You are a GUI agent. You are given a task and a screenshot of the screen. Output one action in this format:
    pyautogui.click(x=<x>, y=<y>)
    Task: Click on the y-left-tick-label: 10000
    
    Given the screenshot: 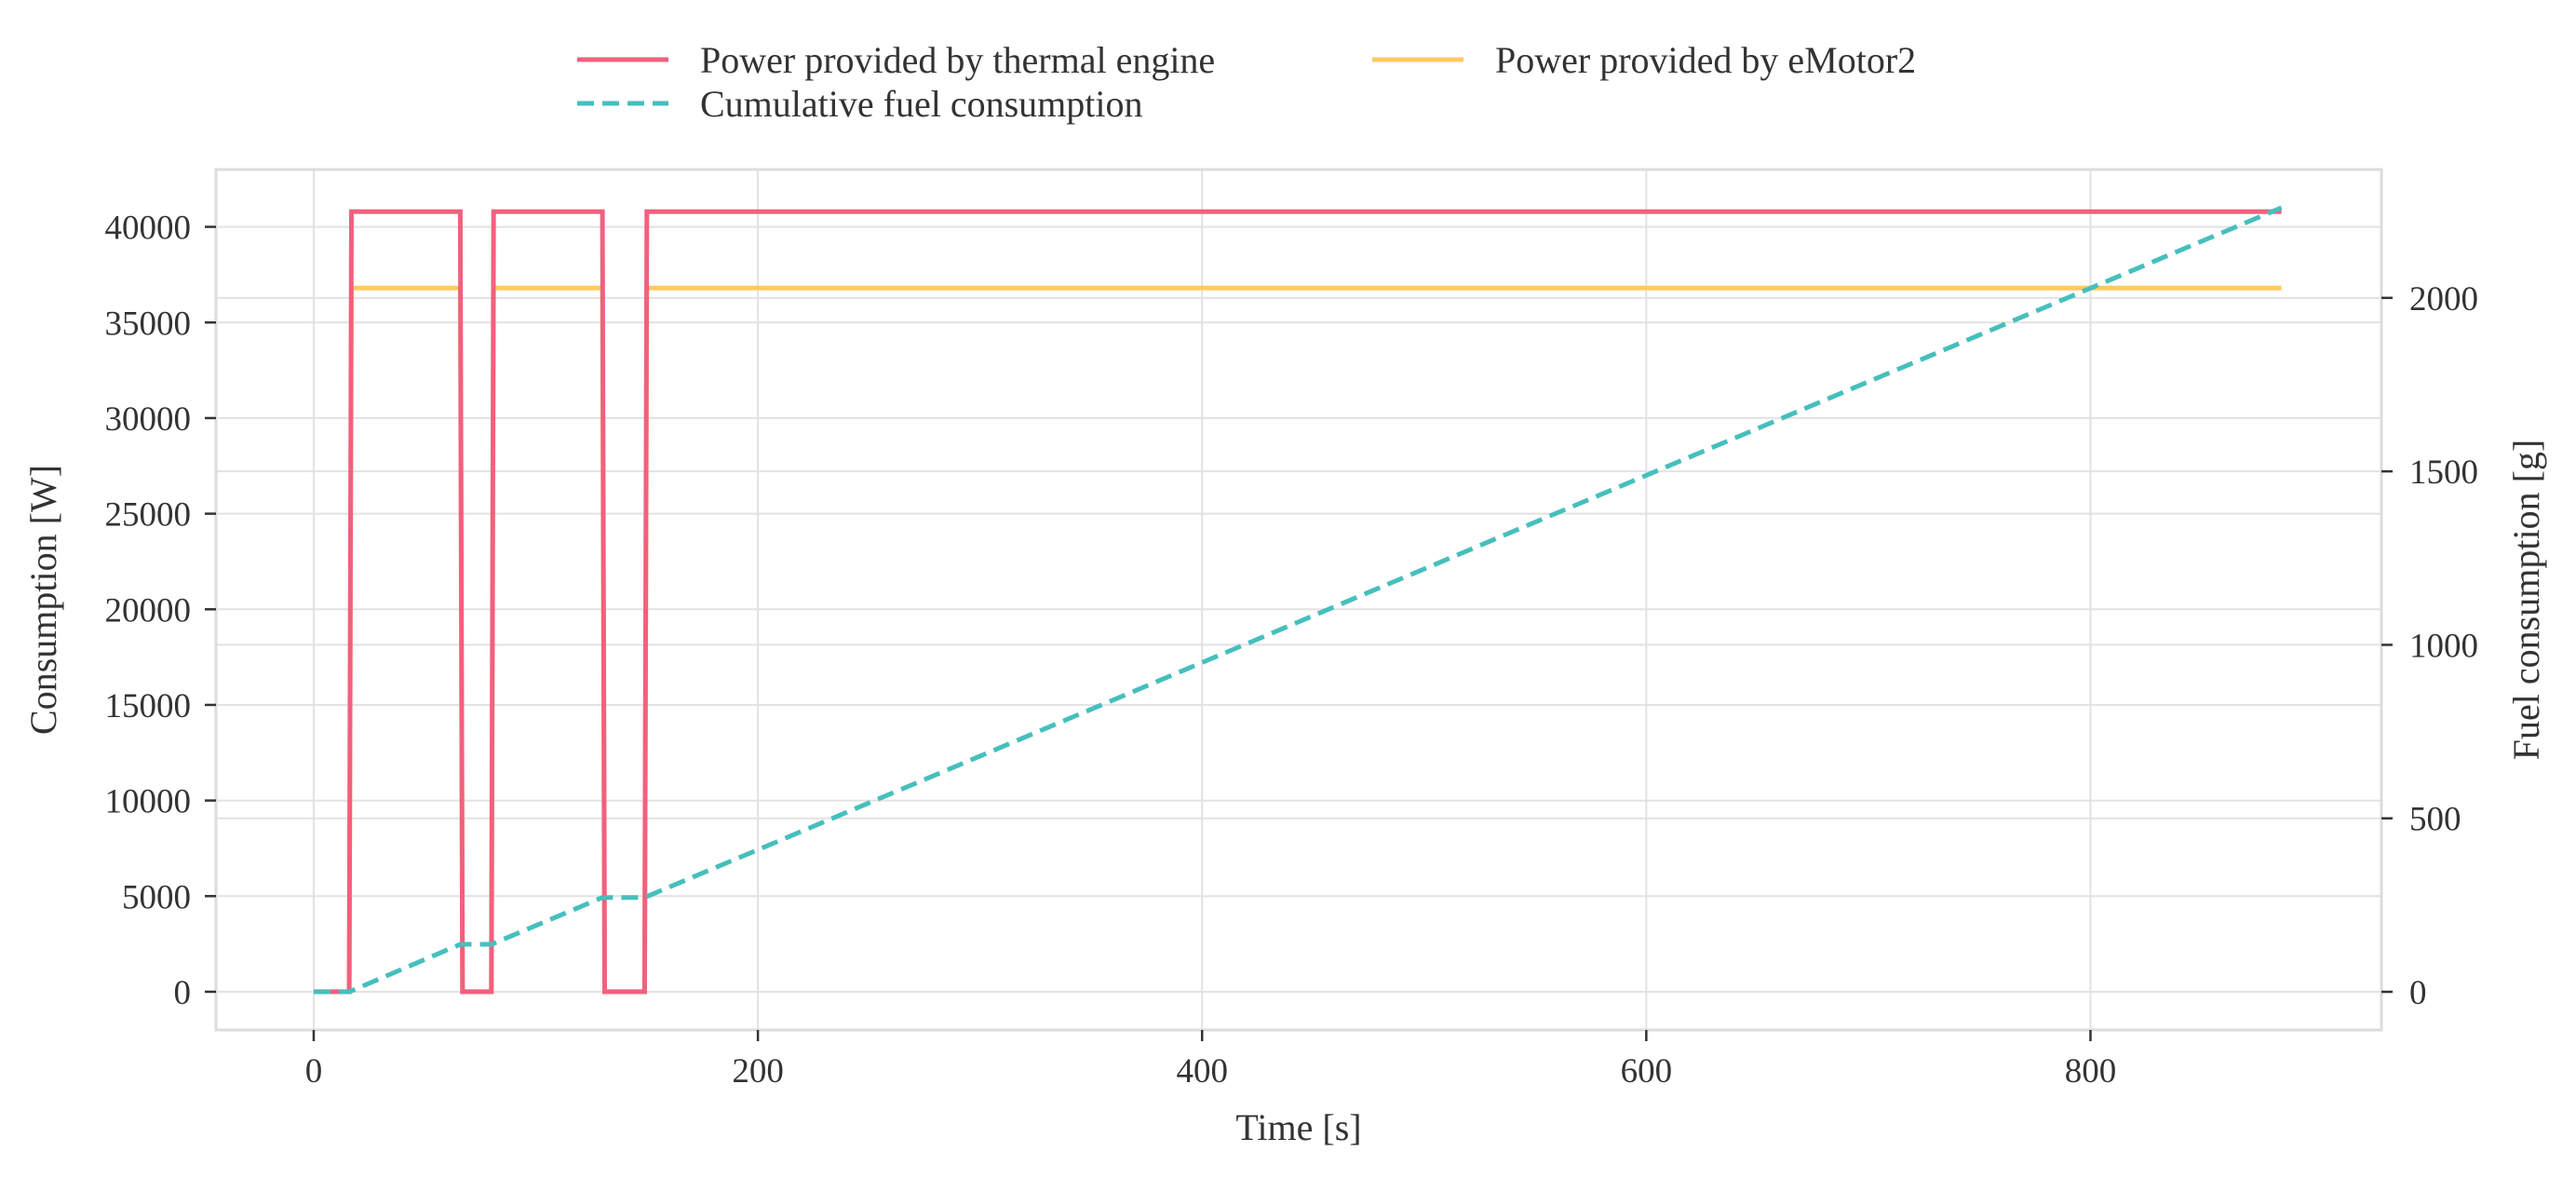 What is the action you would take?
    pyautogui.click(x=148, y=802)
    